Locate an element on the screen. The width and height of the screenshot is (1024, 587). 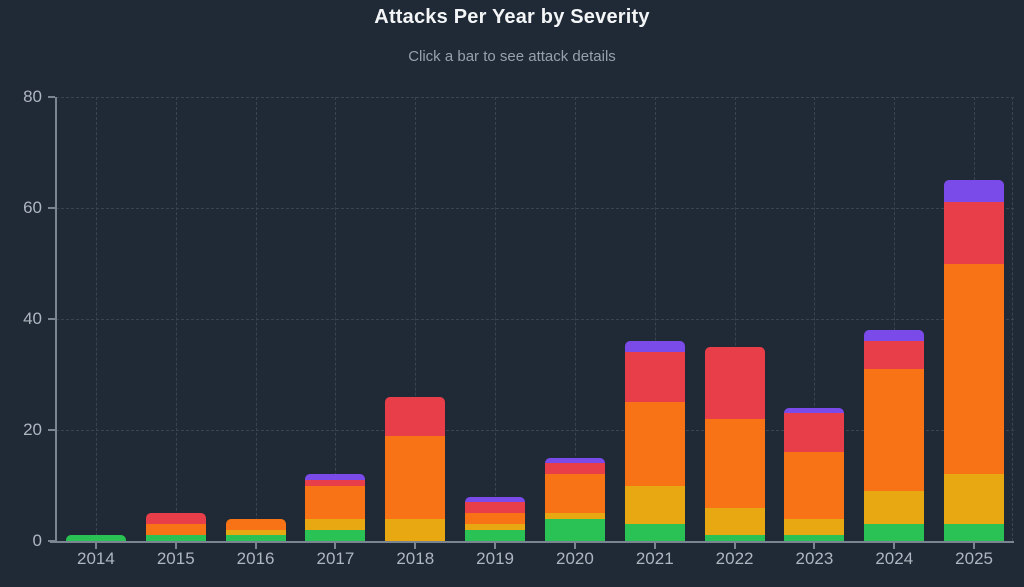
bar-column-2015 is located at coordinates (176, 319).